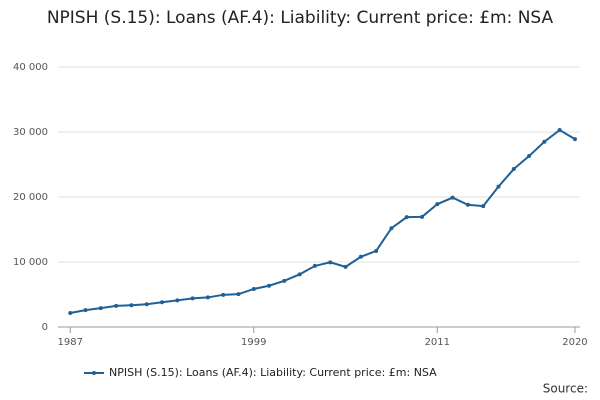 This screenshot has width=600, height=400. I want to click on y-tick-label: 0, so click(45, 327).